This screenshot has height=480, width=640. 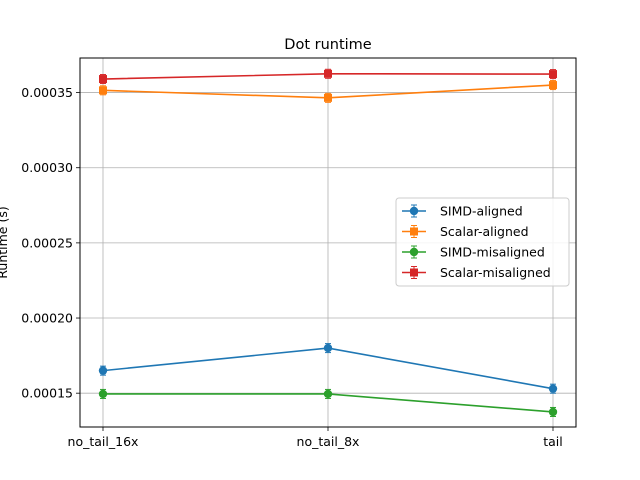 What do you see at coordinates (47, 92) in the screenshot?
I see `y-tick-label: 0.00035` at bounding box center [47, 92].